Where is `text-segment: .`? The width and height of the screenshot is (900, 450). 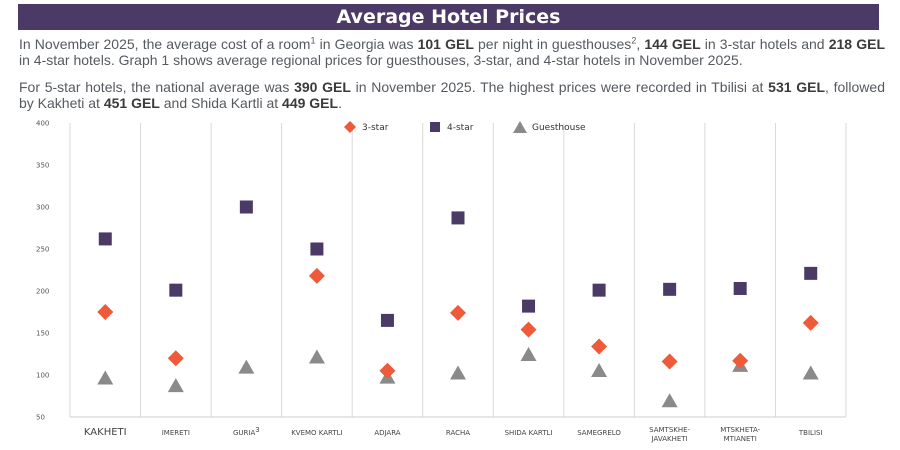
text-segment: . is located at coordinates (340, 103).